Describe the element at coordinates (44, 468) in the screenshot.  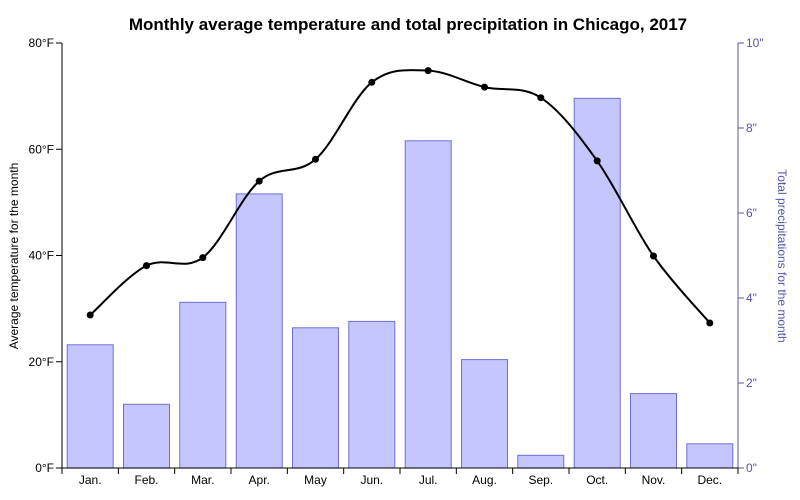
I see `left-axis-tick-label: 0°F` at that location.